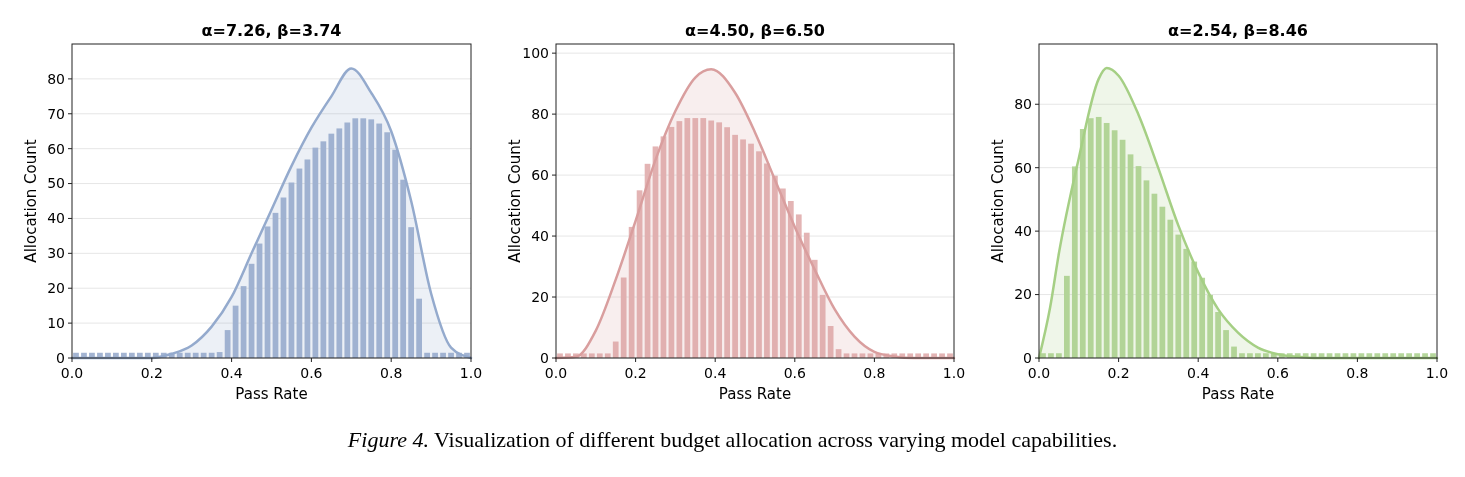  What do you see at coordinates (56, 183) in the screenshot?
I see `y-tick-label: 50` at bounding box center [56, 183].